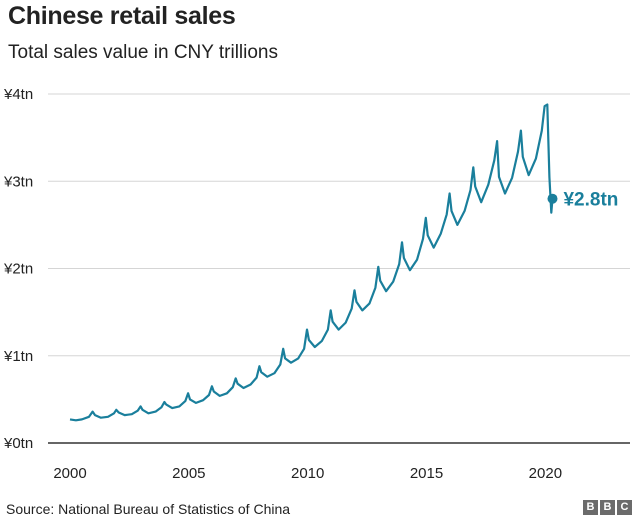  Describe the element at coordinates (18, 356) in the screenshot. I see `y-tick-label: ¥1tn` at that location.